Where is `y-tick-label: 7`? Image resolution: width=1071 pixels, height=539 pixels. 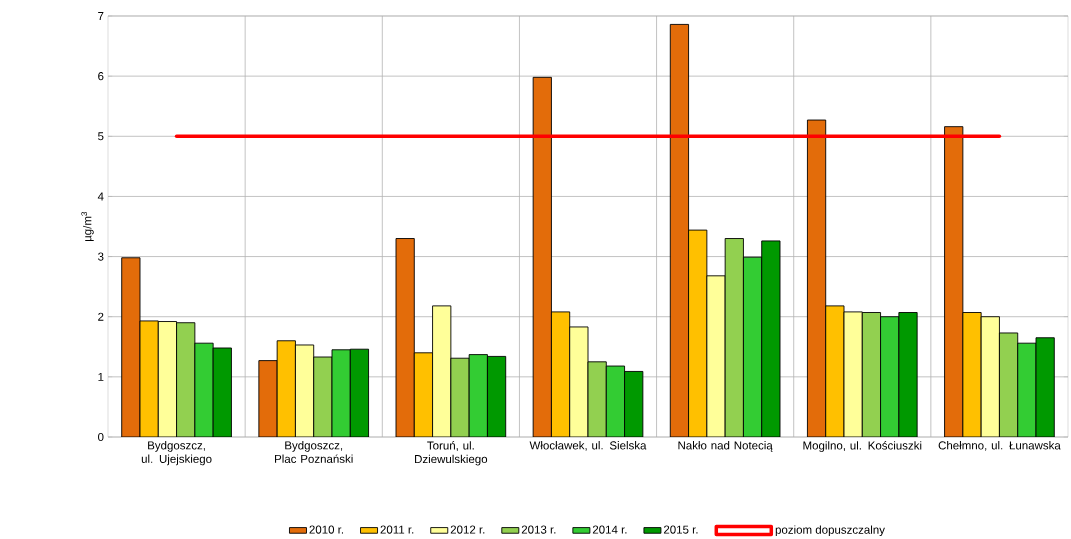
y-tick-label: 7 is located at coordinates (101, 16).